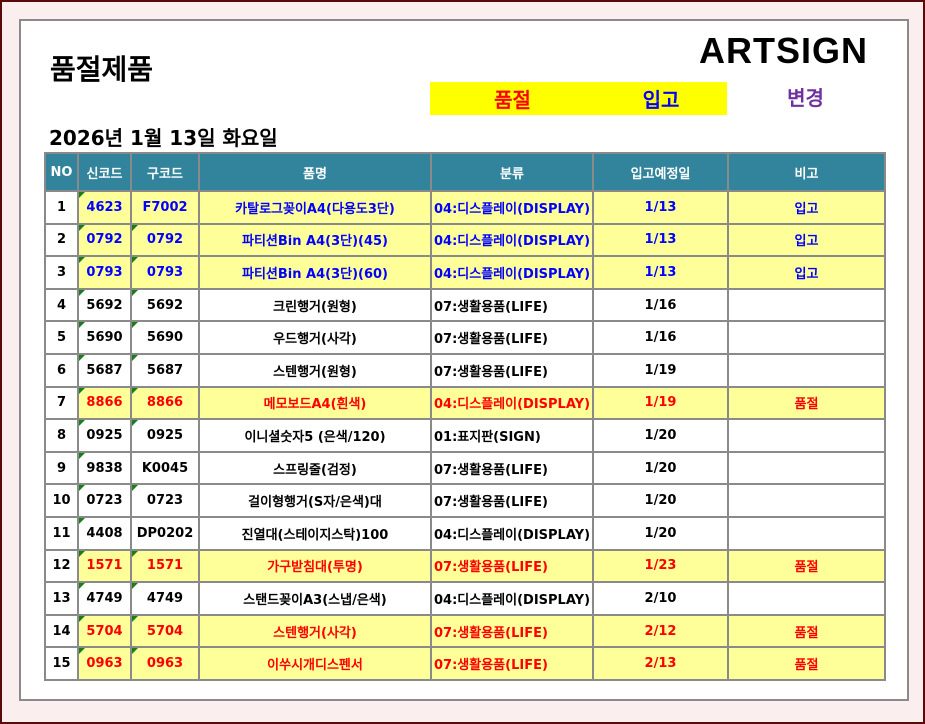 Image resolution: width=925 pixels, height=724 pixels. Describe the element at coordinates (660, 663) in the screenshot. I see `cell-due-date: 2/13` at that location.